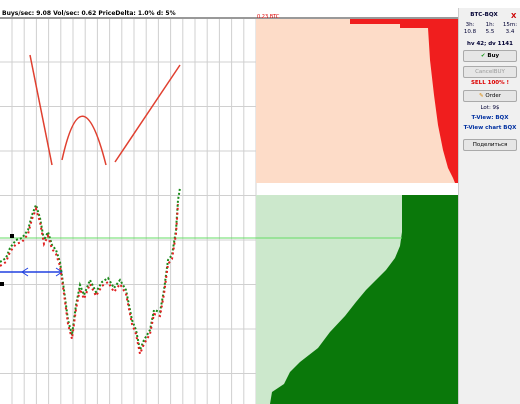  Describe the element at coordinates (514, 16) in the screenshot. I see `close-button: X` at that location.